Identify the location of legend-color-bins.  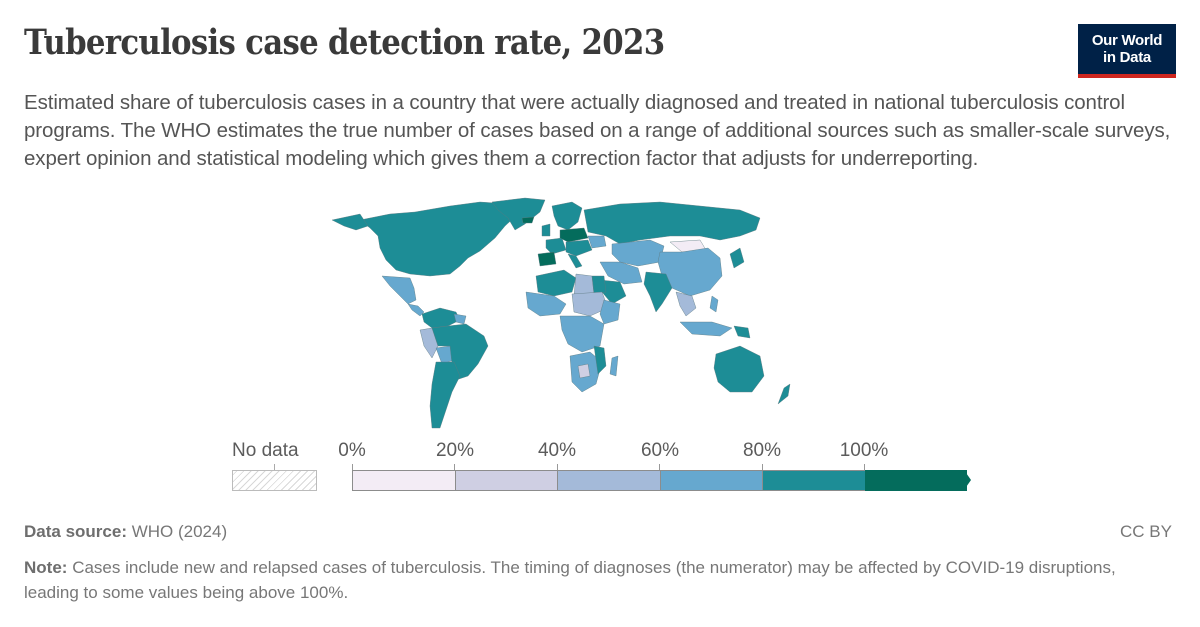
(659, 480).